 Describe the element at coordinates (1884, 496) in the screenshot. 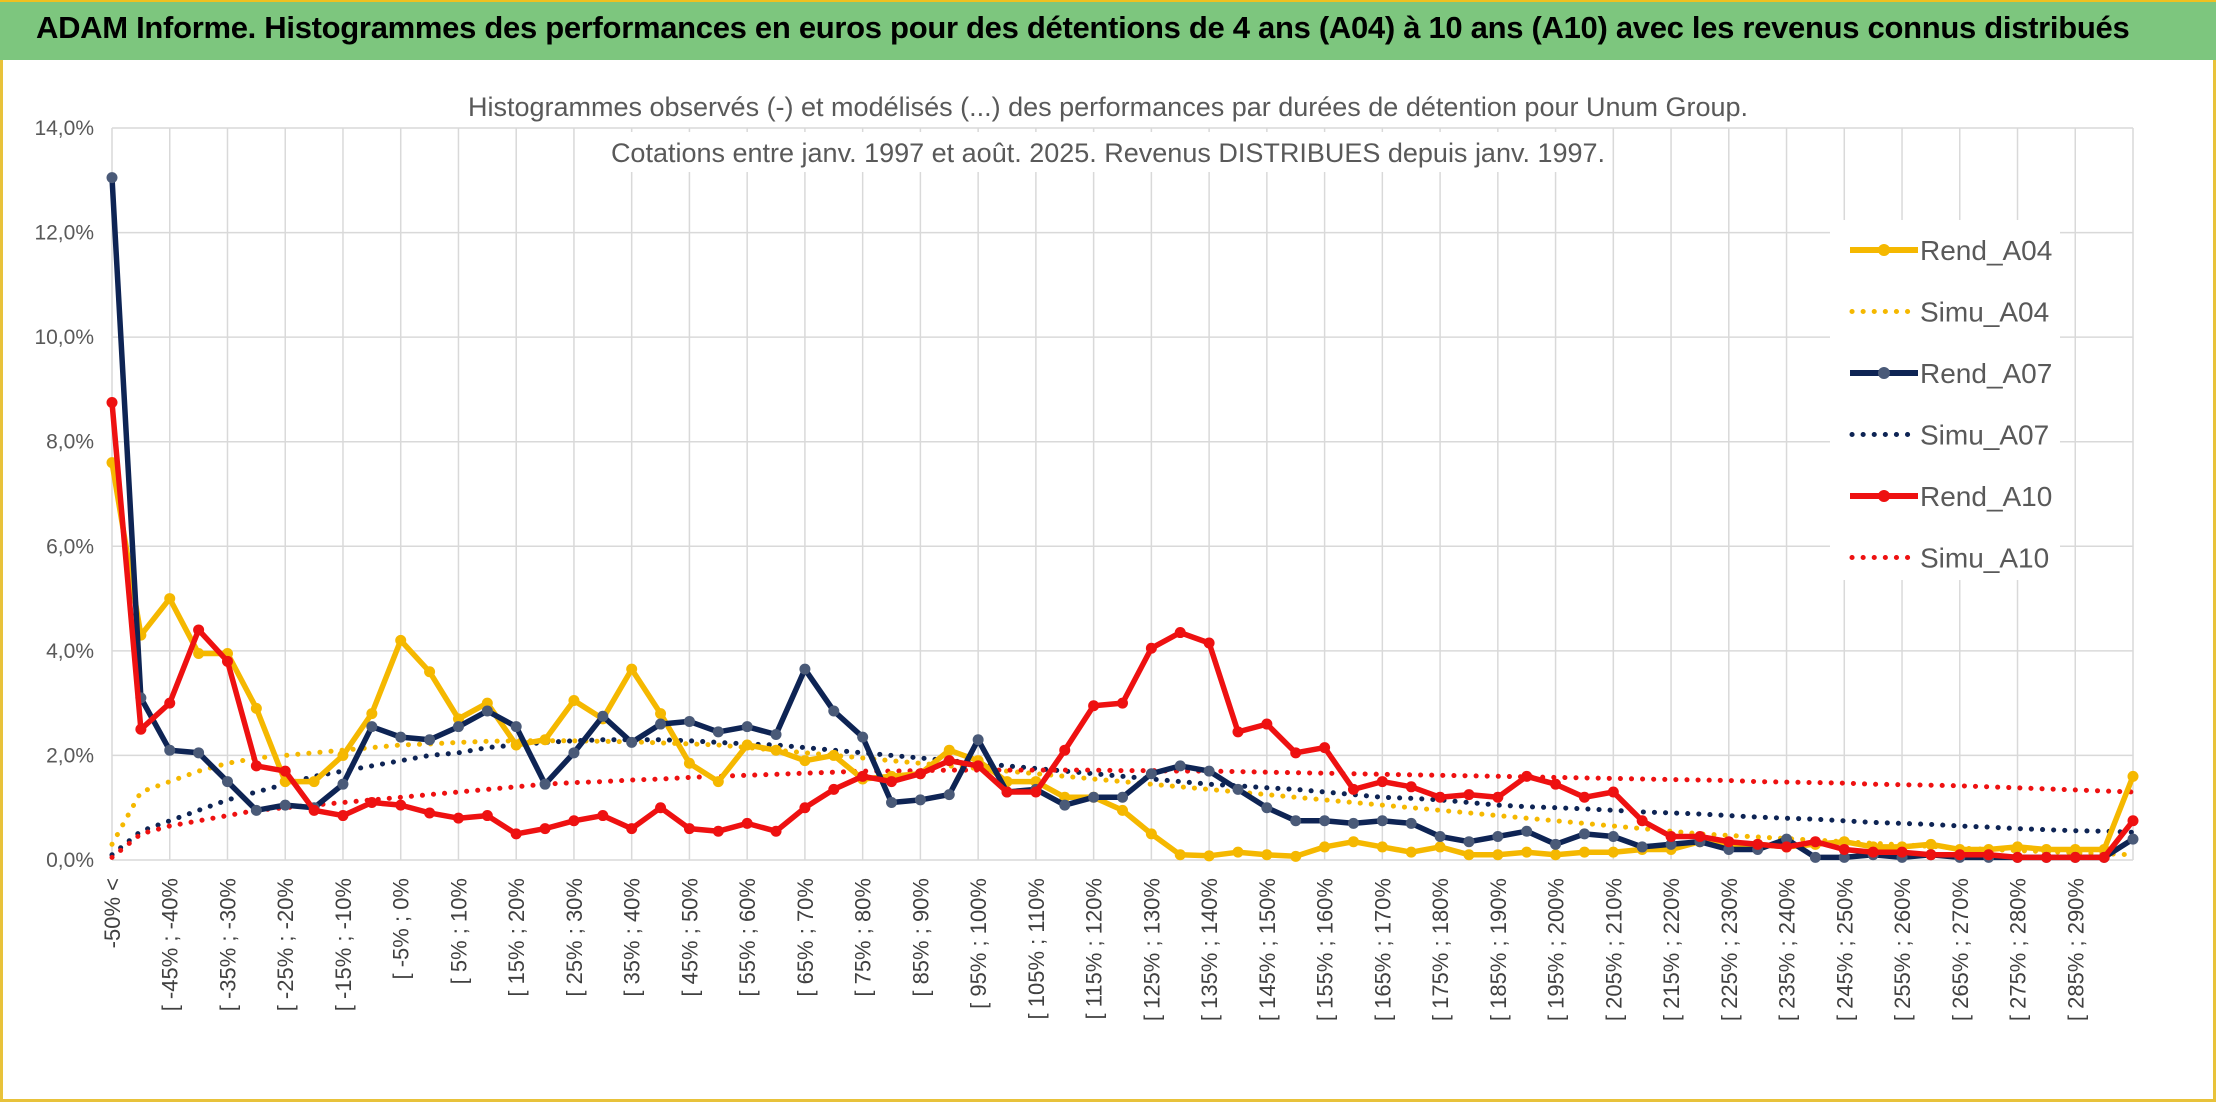

I see `legend-marker-rend-a10` at that location.